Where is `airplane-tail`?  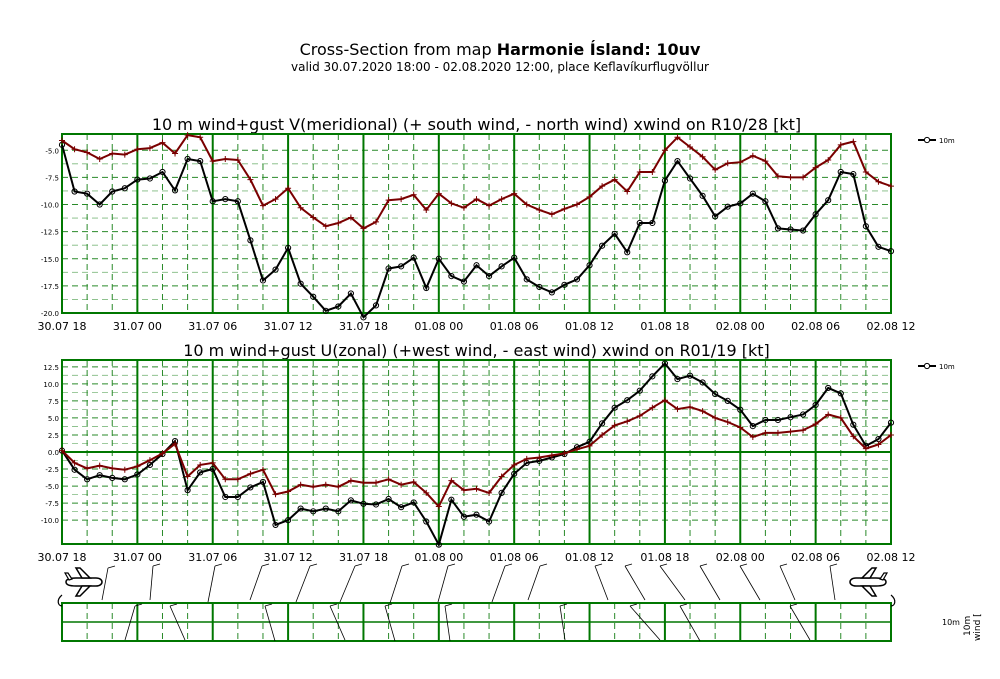
airplane-tail is located at coordinates (884, 576).